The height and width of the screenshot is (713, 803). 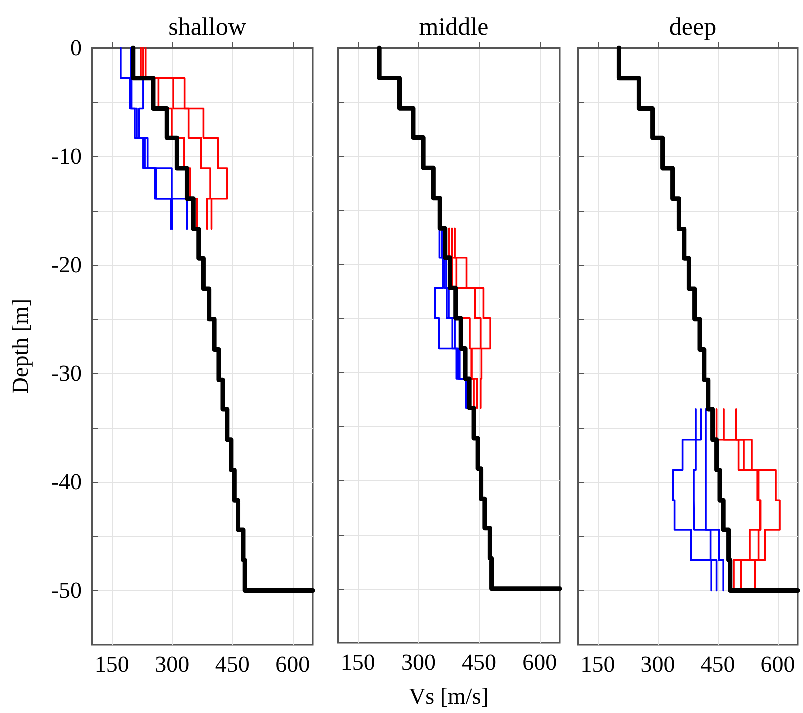 What do you see at coordinates (66, 373) in the screenshot?
I see `y-tick-label: -30` at bounding box center [66, 373].